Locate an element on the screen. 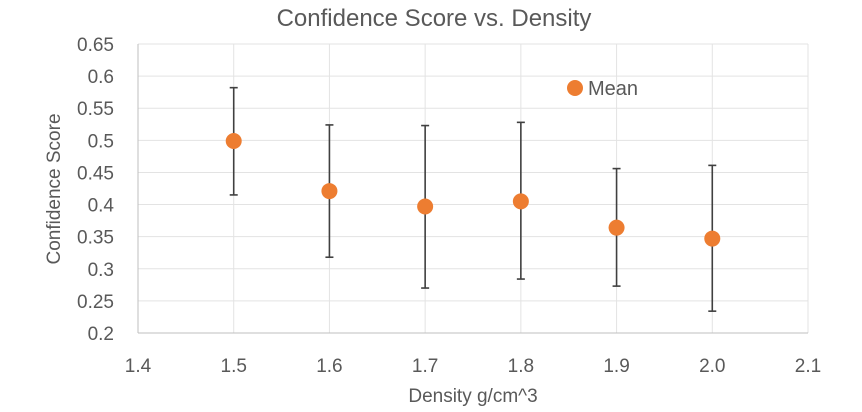 The image size is (862, 412). x-tick-label: 2.0 is located at coordinates (712, 366).